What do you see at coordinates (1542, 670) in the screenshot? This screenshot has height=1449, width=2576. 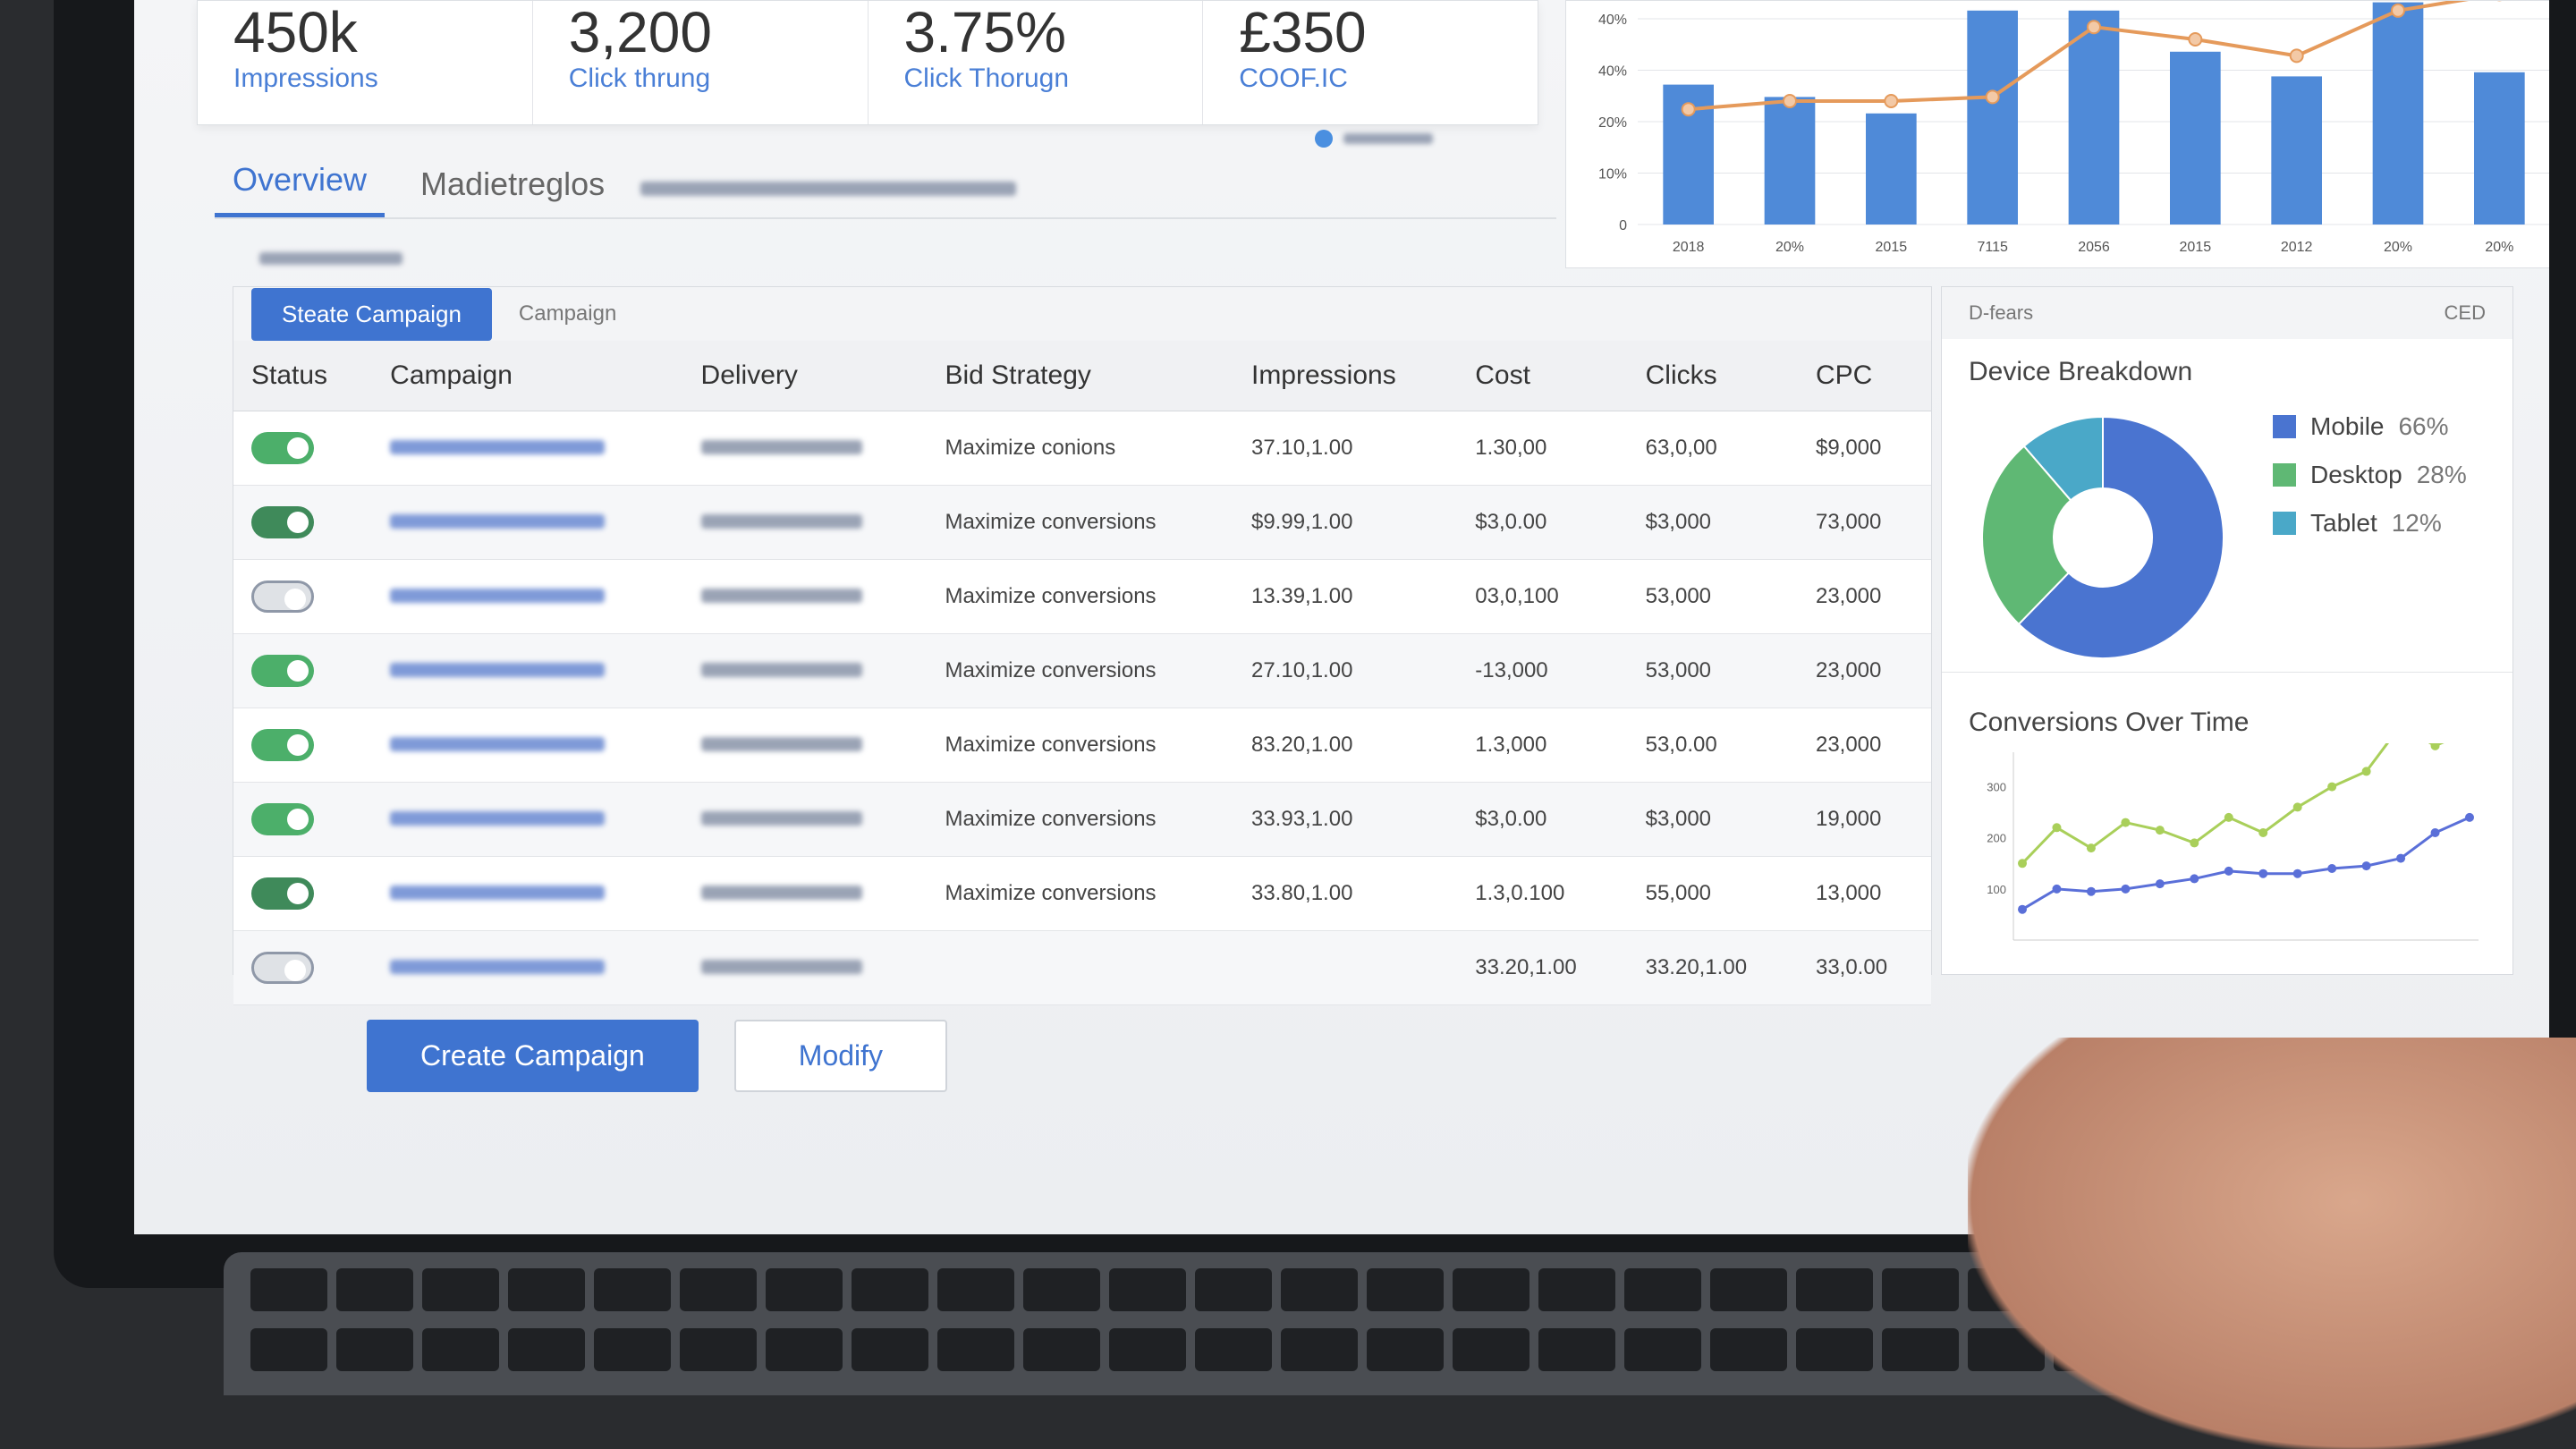 I see `cost-cell: -13,000` at bounding box center [1542, 670].